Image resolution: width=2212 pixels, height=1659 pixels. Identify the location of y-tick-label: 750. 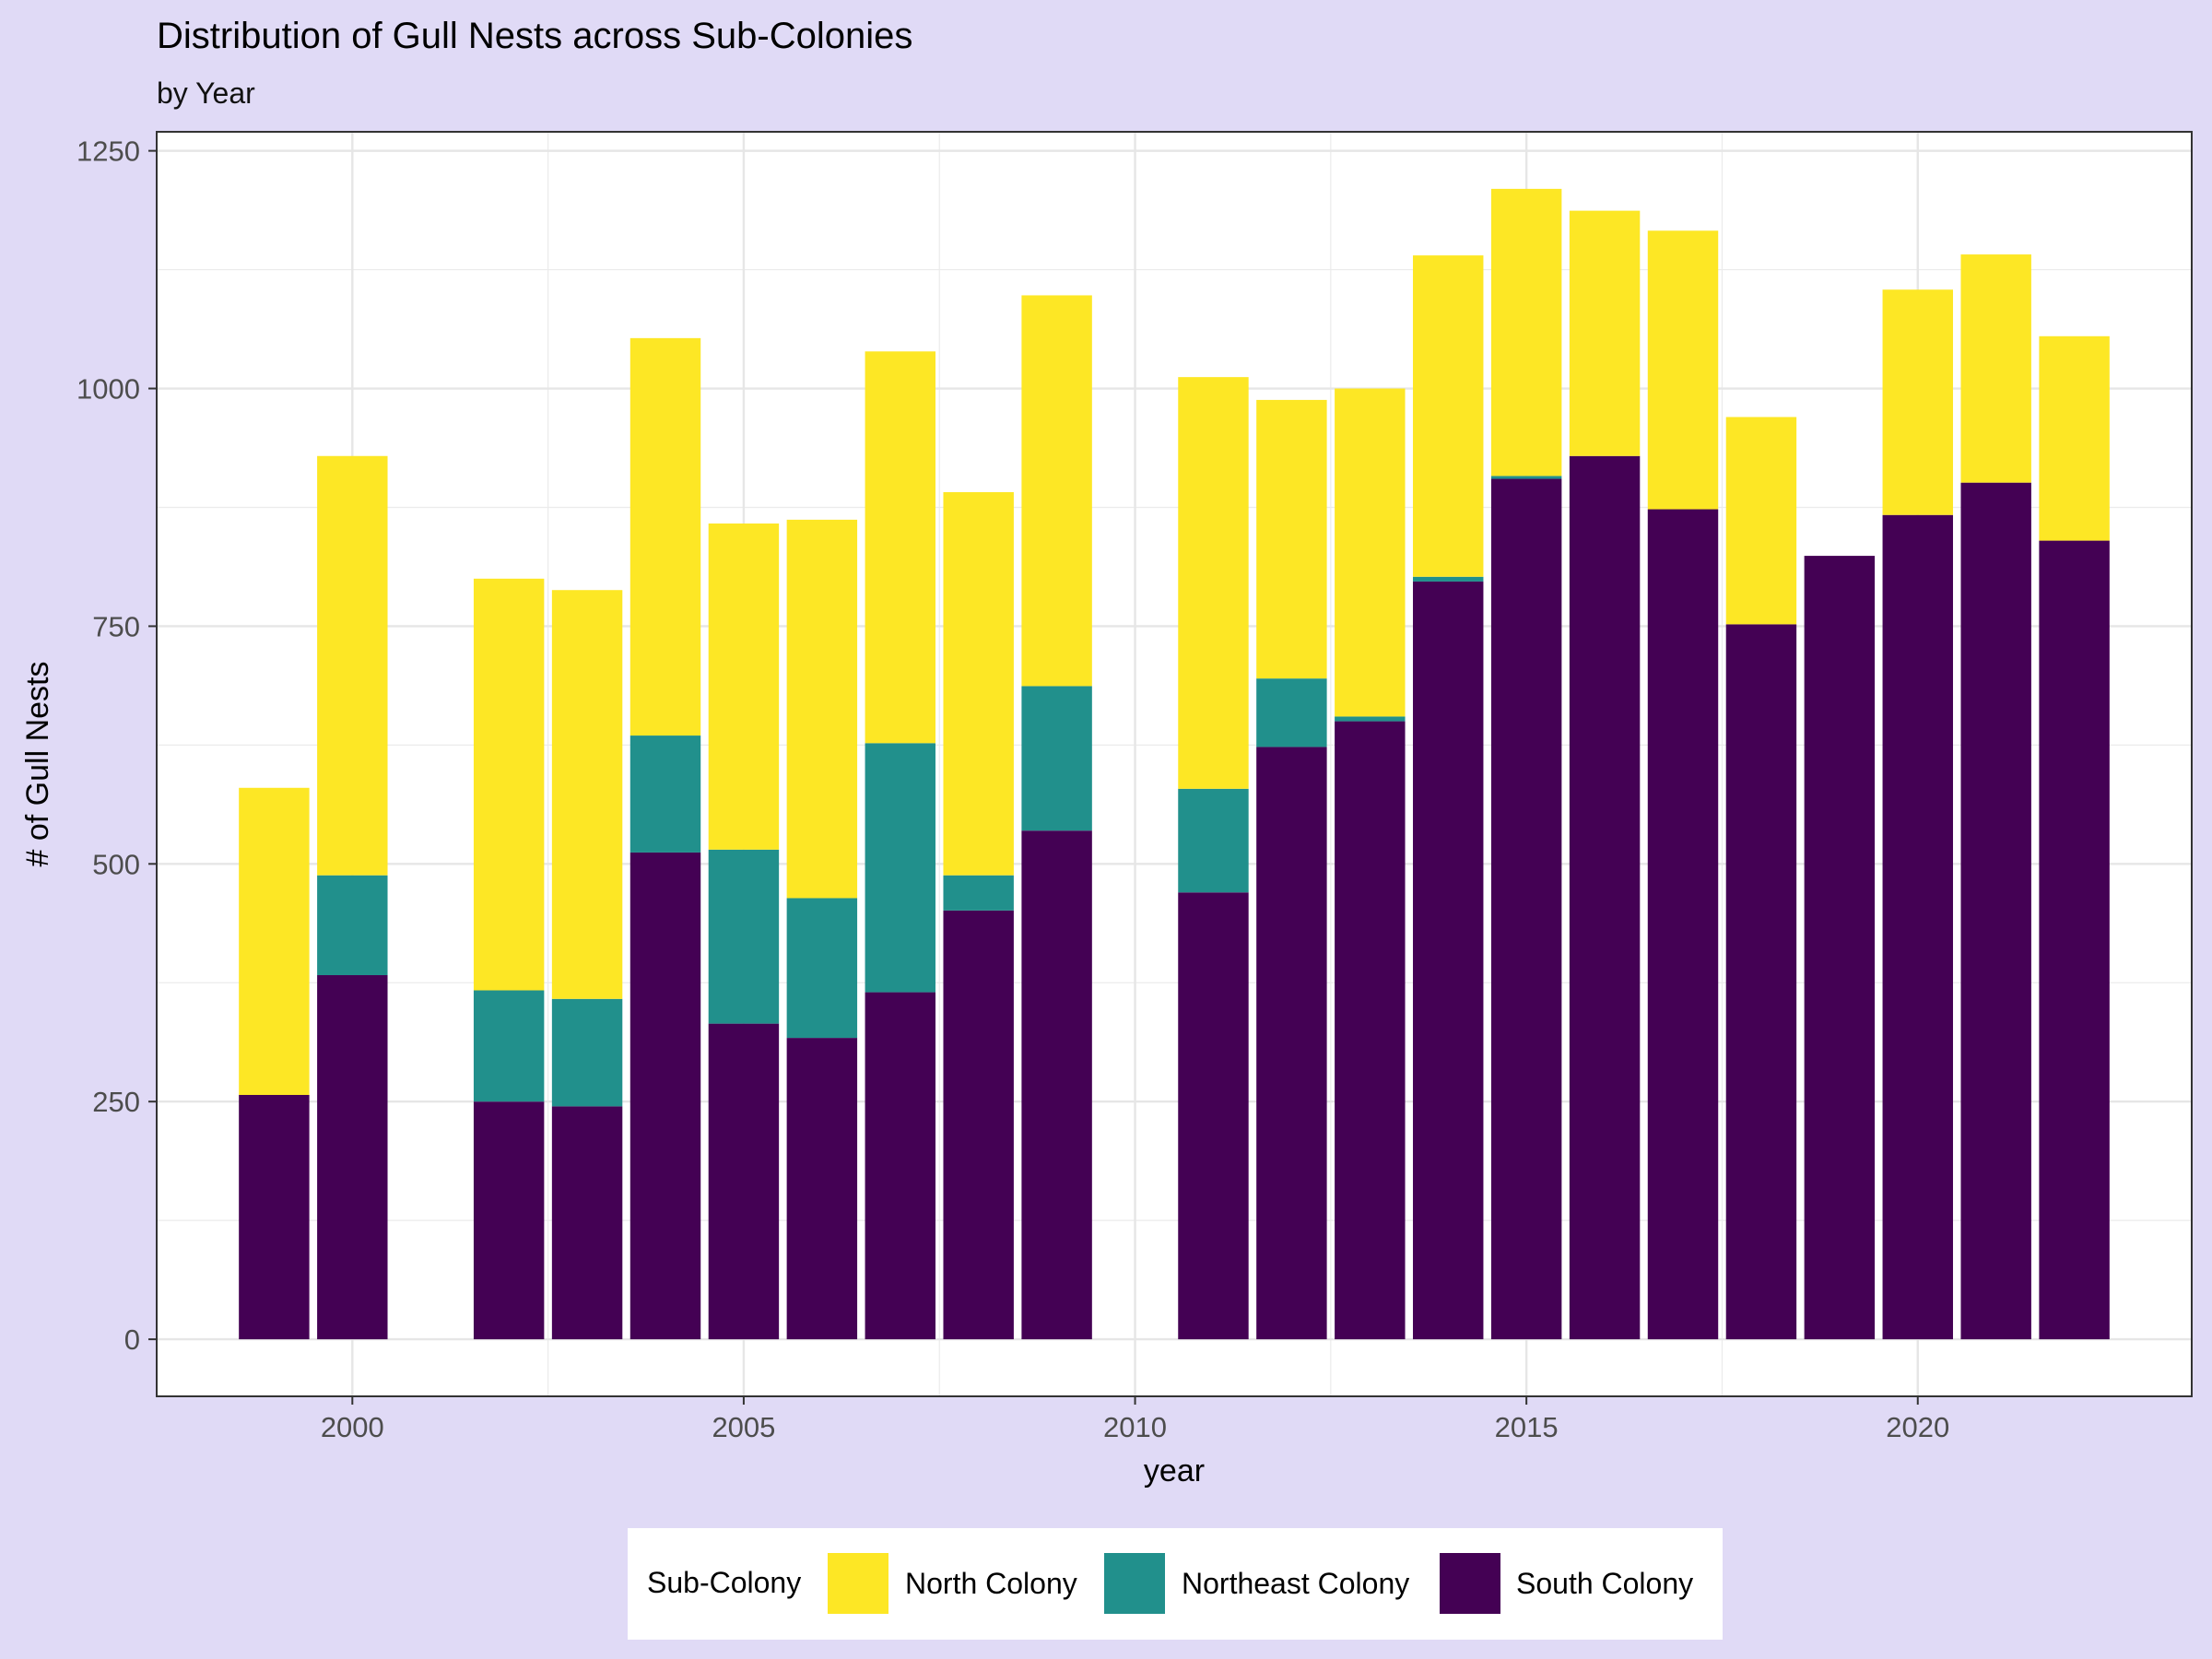
(116, 626).